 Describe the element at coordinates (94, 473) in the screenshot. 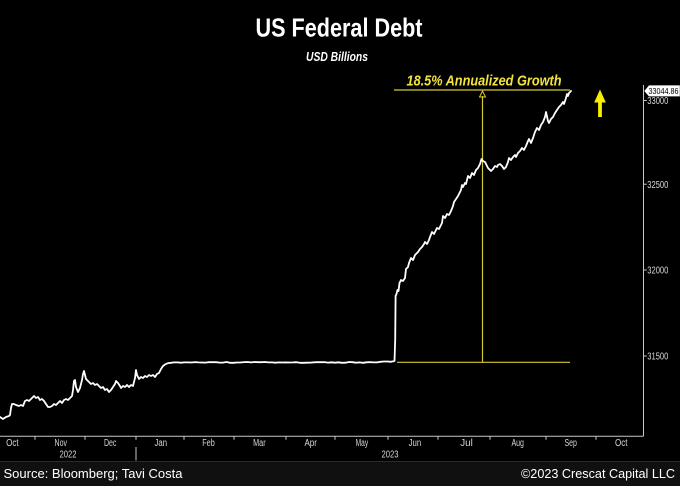

I see `svg-text: Source: Bloomberg; Tavi Costa` at that location.